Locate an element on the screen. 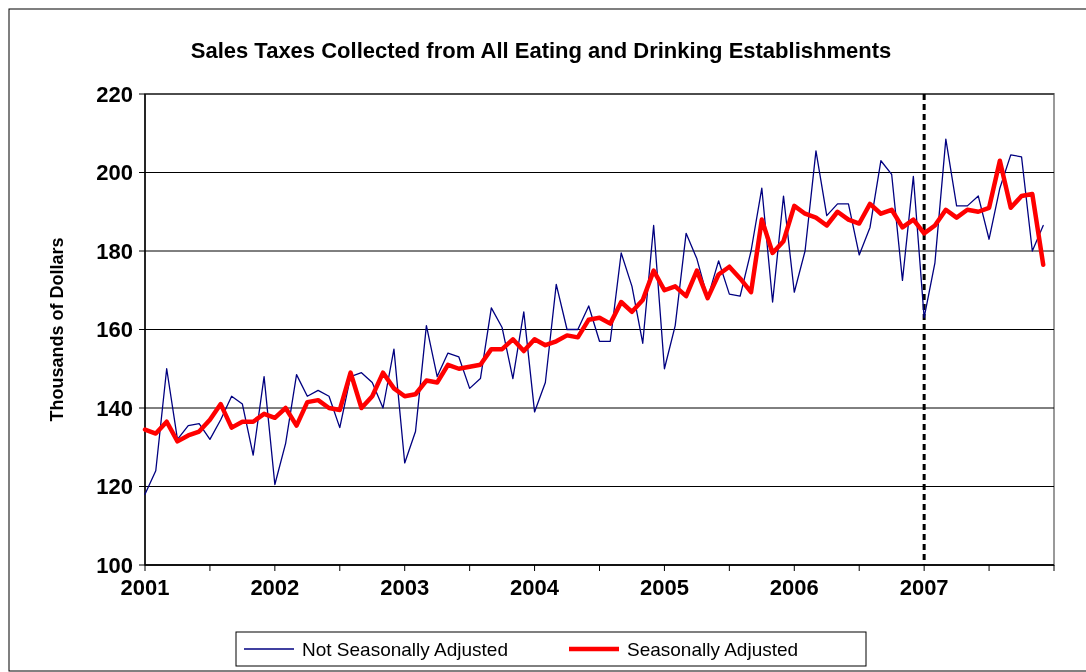 This screenshot has width=1086, height=672. y-tick-label: 120 is located at coordinates (114, 487).